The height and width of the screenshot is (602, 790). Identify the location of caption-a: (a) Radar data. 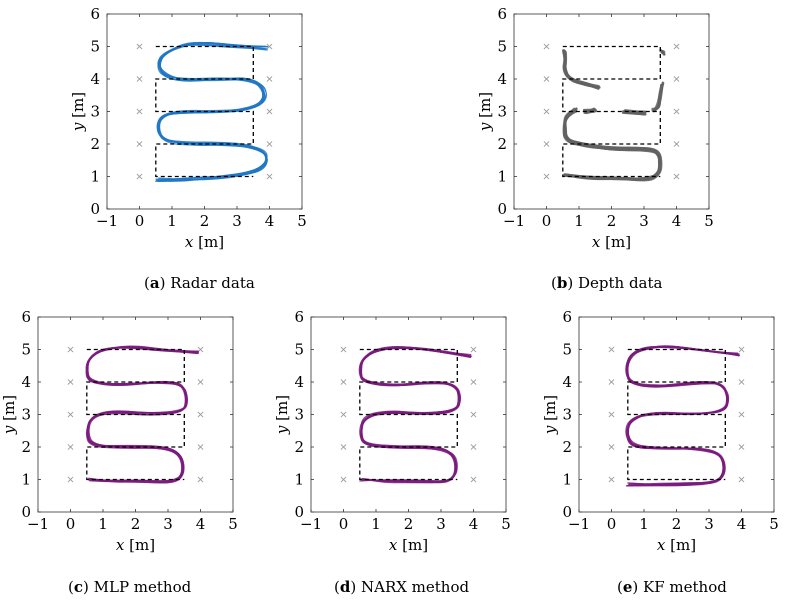
(199, 283).